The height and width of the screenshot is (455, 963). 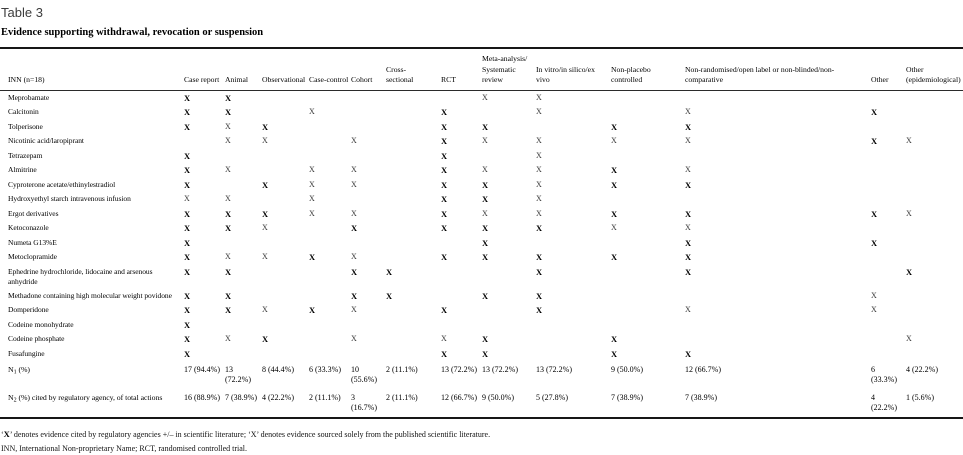 I want to click on evidence-mark-cell-meta-analysis: X, so click(x=506, y=214).